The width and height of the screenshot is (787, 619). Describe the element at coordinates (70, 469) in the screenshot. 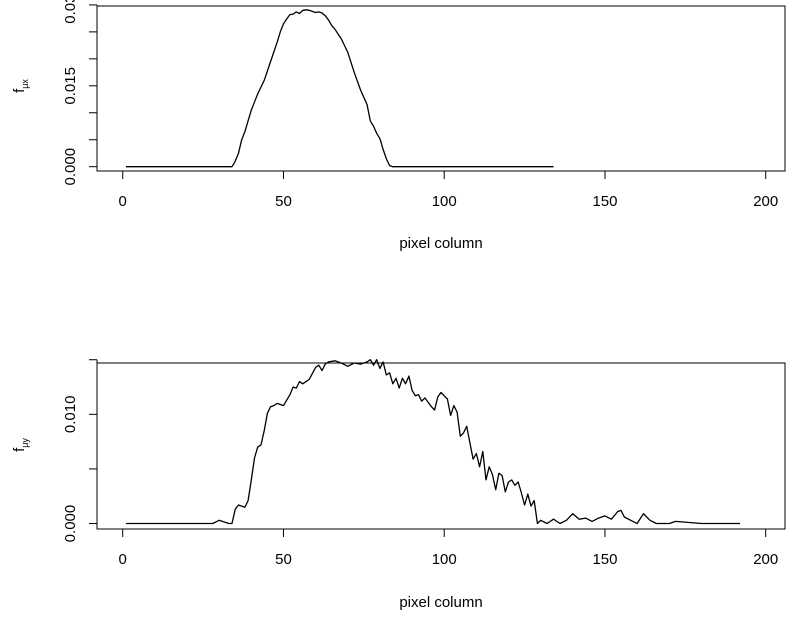

I see `y-tick-labels-mu-y: 0.000 0.010` at that location.